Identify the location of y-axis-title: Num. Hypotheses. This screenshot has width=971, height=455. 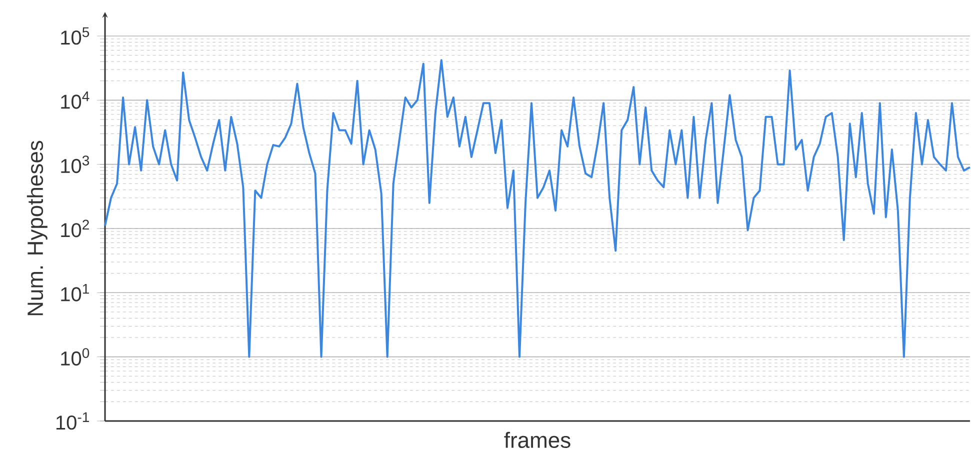
(37, 228).